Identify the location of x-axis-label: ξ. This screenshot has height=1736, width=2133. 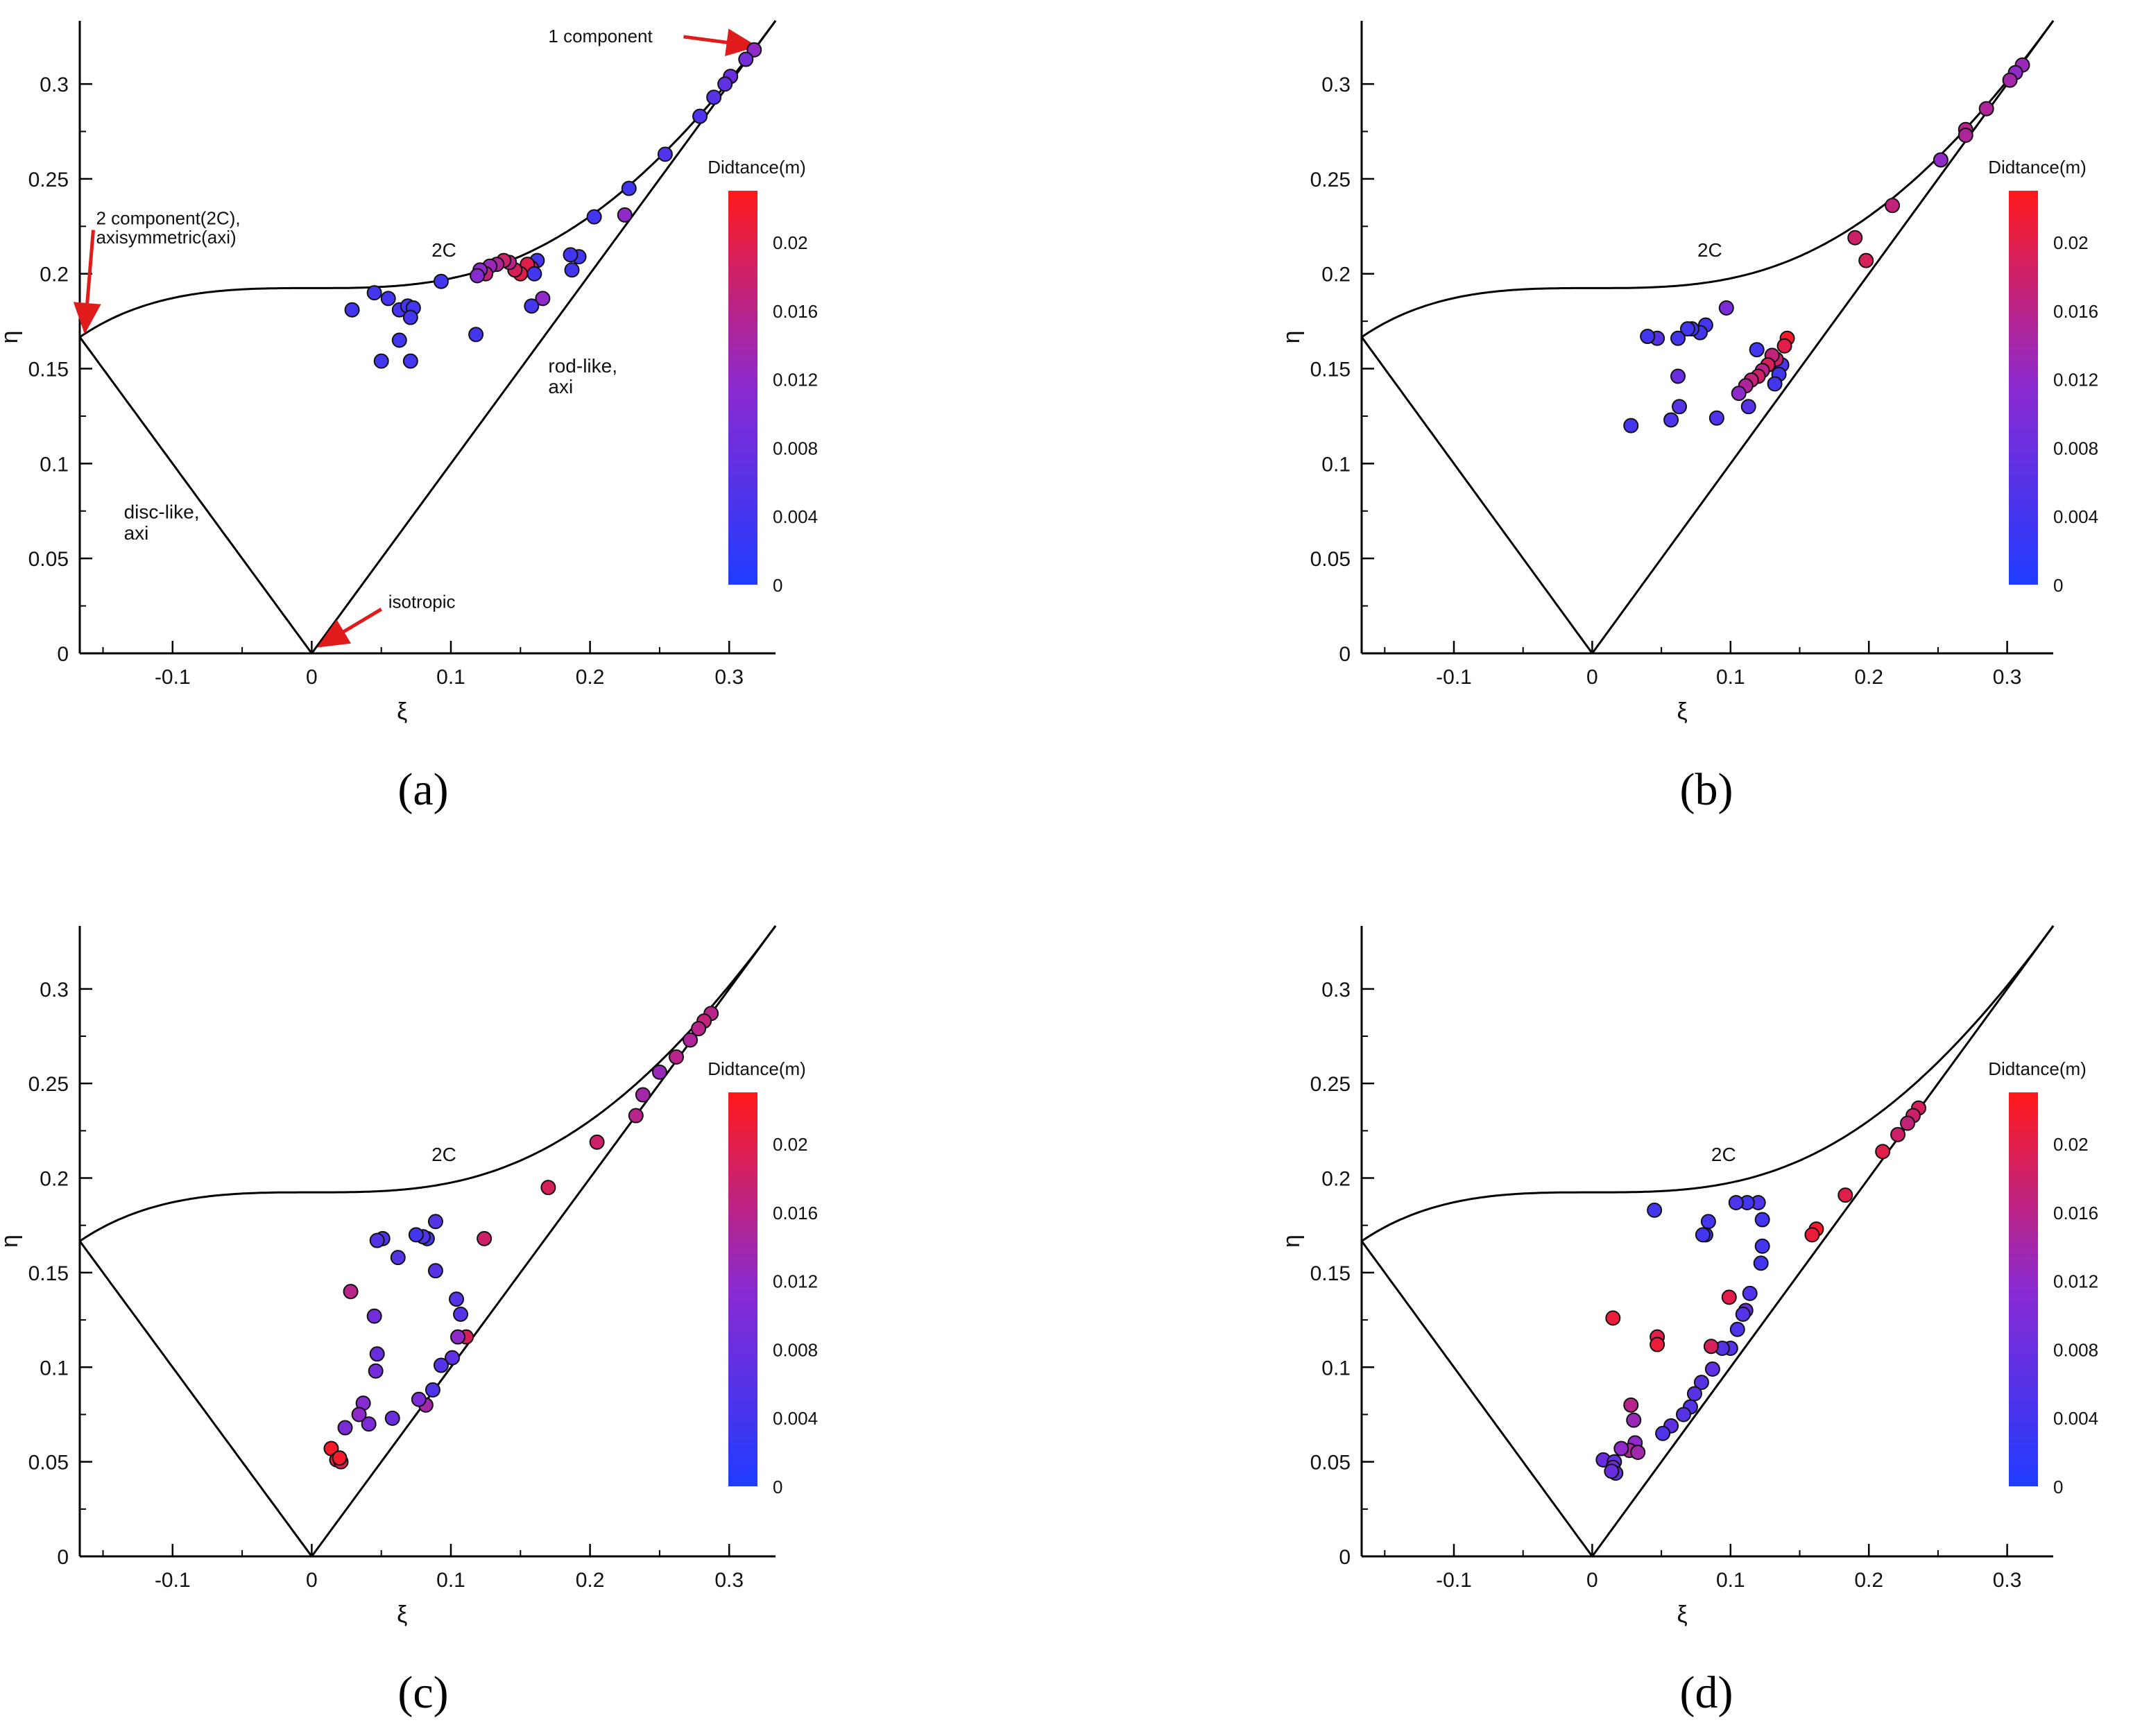
(402, 712).